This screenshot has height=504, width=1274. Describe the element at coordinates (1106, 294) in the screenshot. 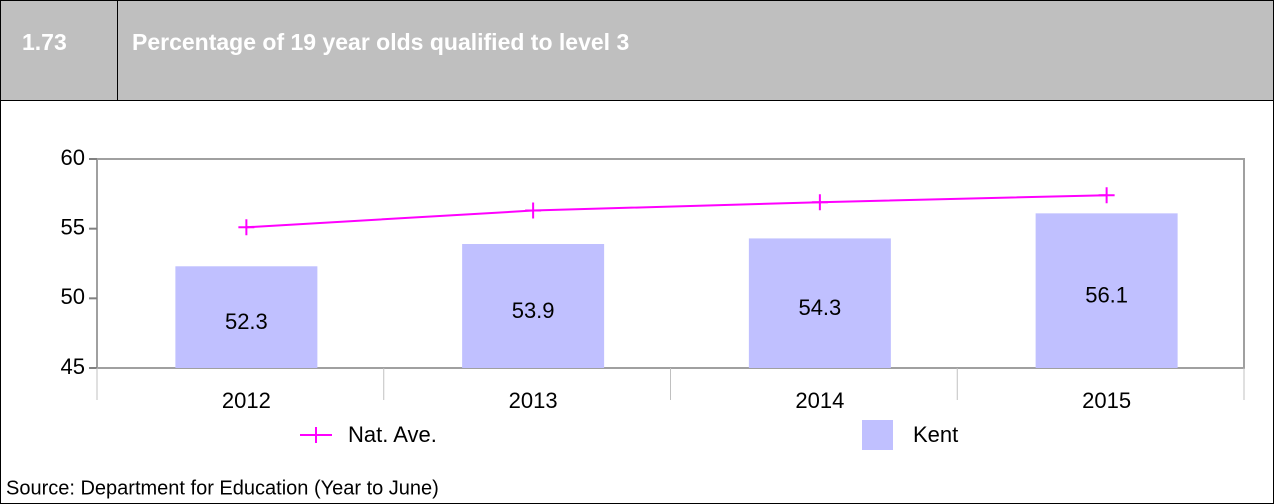

I see `data-label: 56.1` at that location.